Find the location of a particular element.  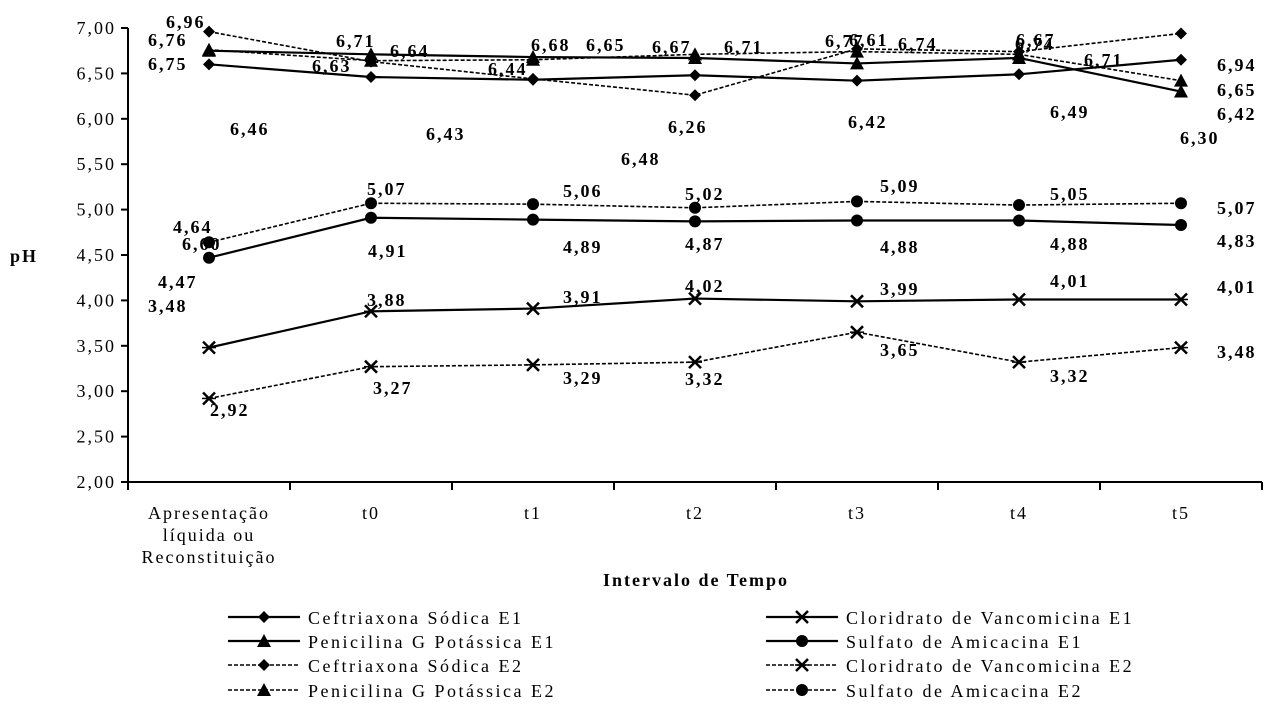

legend-label: Sulfato de Amicacina E1 is located at coordinates (964, 642).